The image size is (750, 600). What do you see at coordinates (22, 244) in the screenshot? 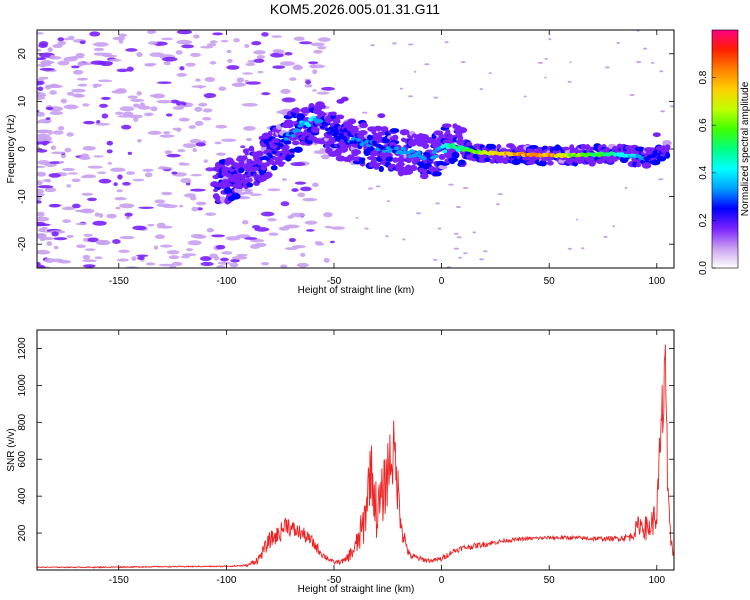
I see `y-tick-label: -20` at bounding box center [22, 244].